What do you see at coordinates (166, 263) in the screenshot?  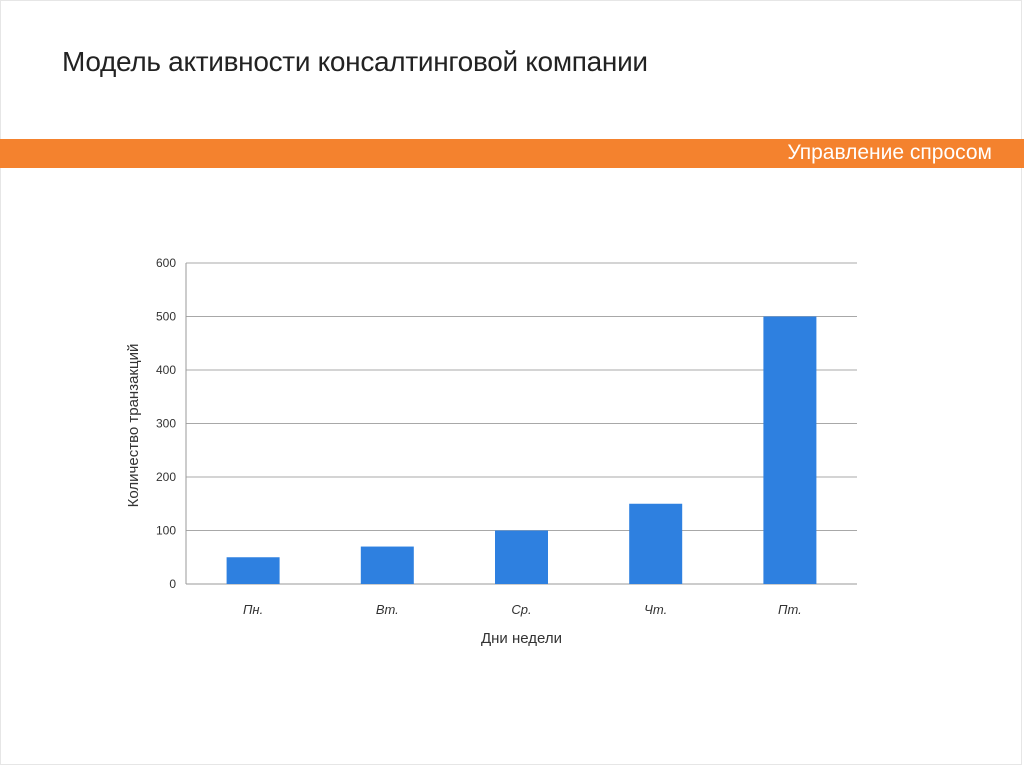 I see `y-tick-label: 600` at bounding box center [166, 263].